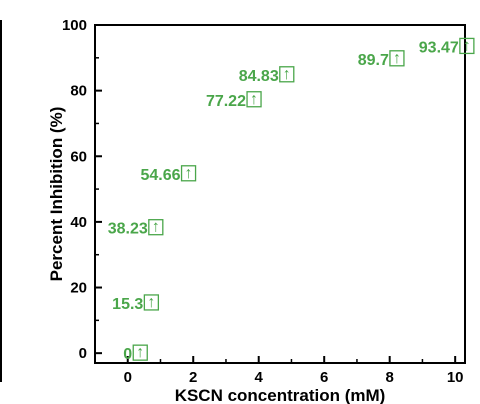  What do you see at coordinates (128, 377) in the screenshot?
I see `x-tick-label: 0` at bounding box center [128, 377].